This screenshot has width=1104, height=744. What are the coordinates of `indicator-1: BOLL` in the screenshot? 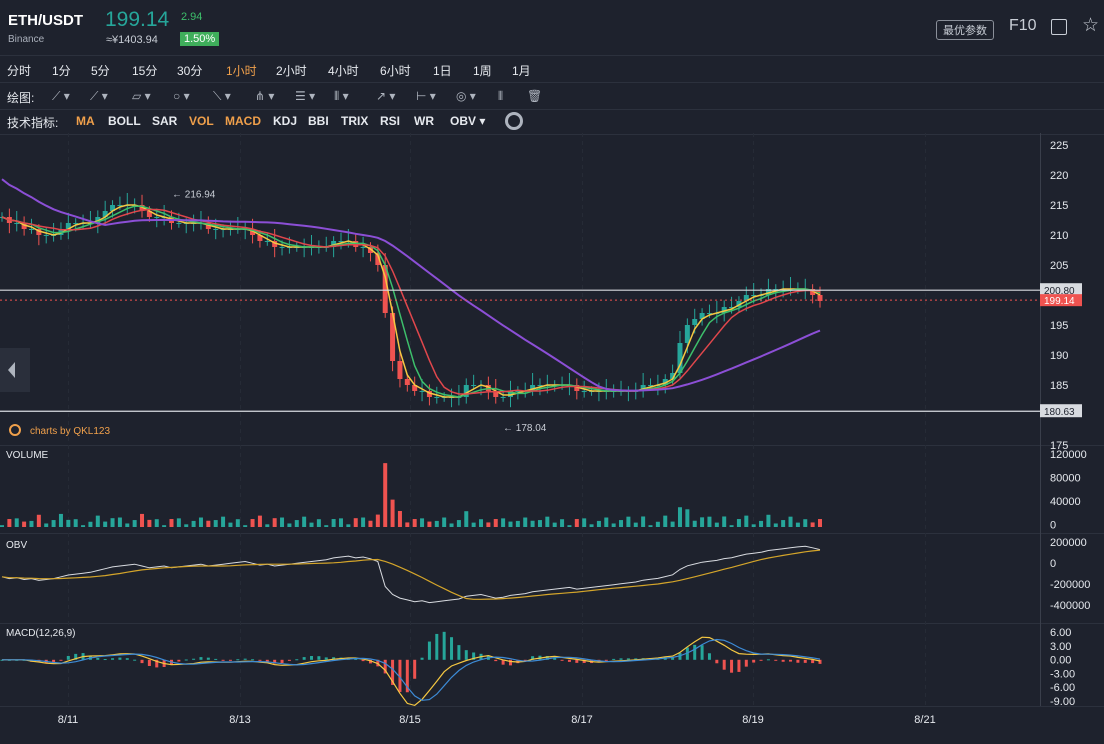 It's located at (124, 121).